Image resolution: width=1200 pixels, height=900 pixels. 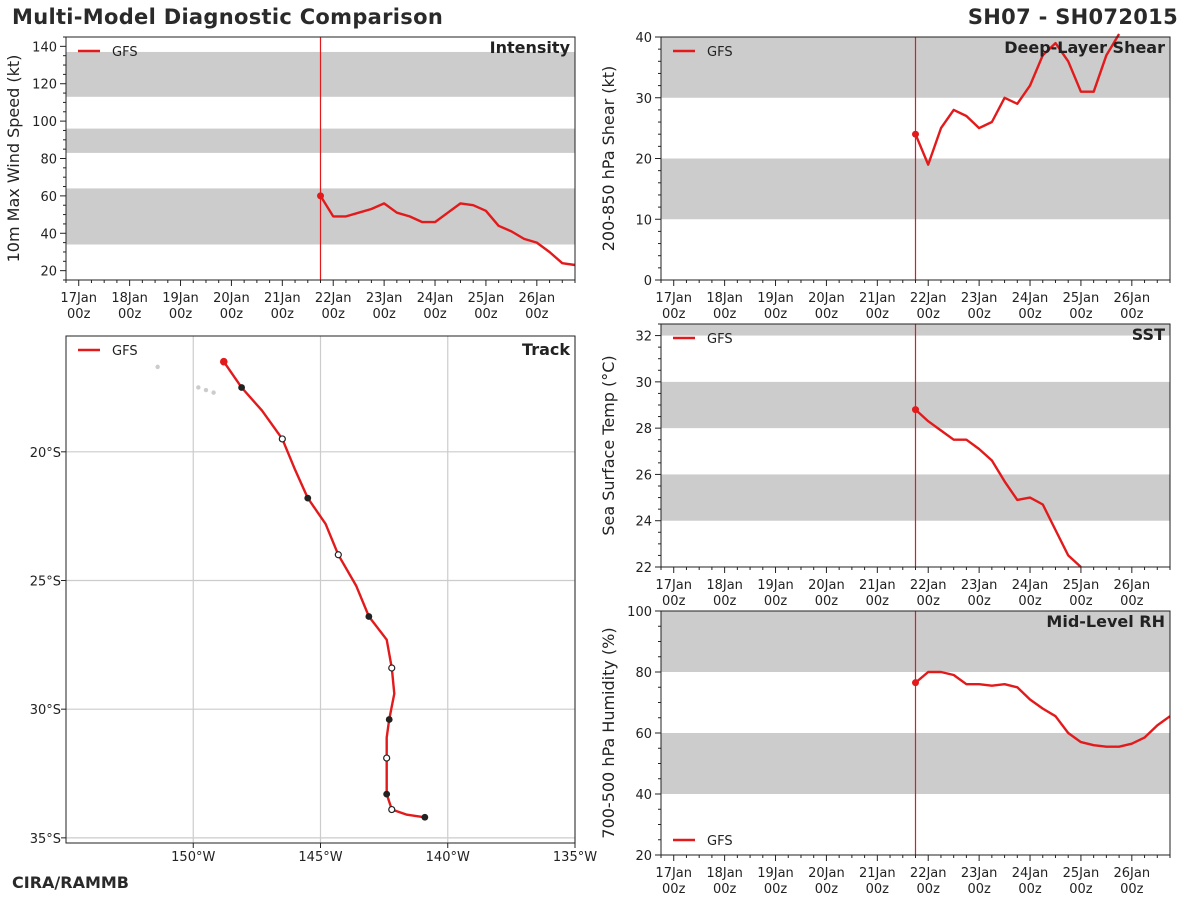 I want to click on intensity-xtick-label: 19Jan, so click(x=180, y=298).